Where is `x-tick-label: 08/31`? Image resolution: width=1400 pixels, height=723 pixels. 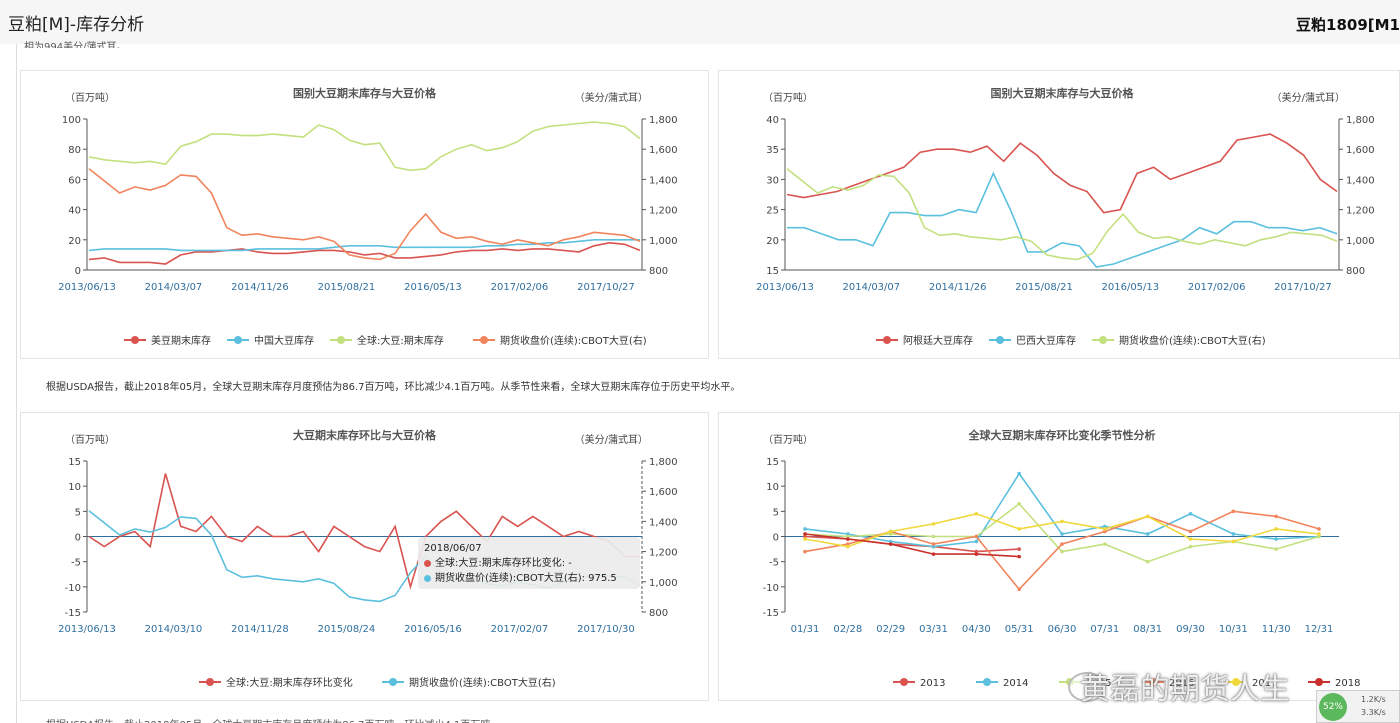
x-tick-label: 08/31 is located at coordinates (1147, 629).